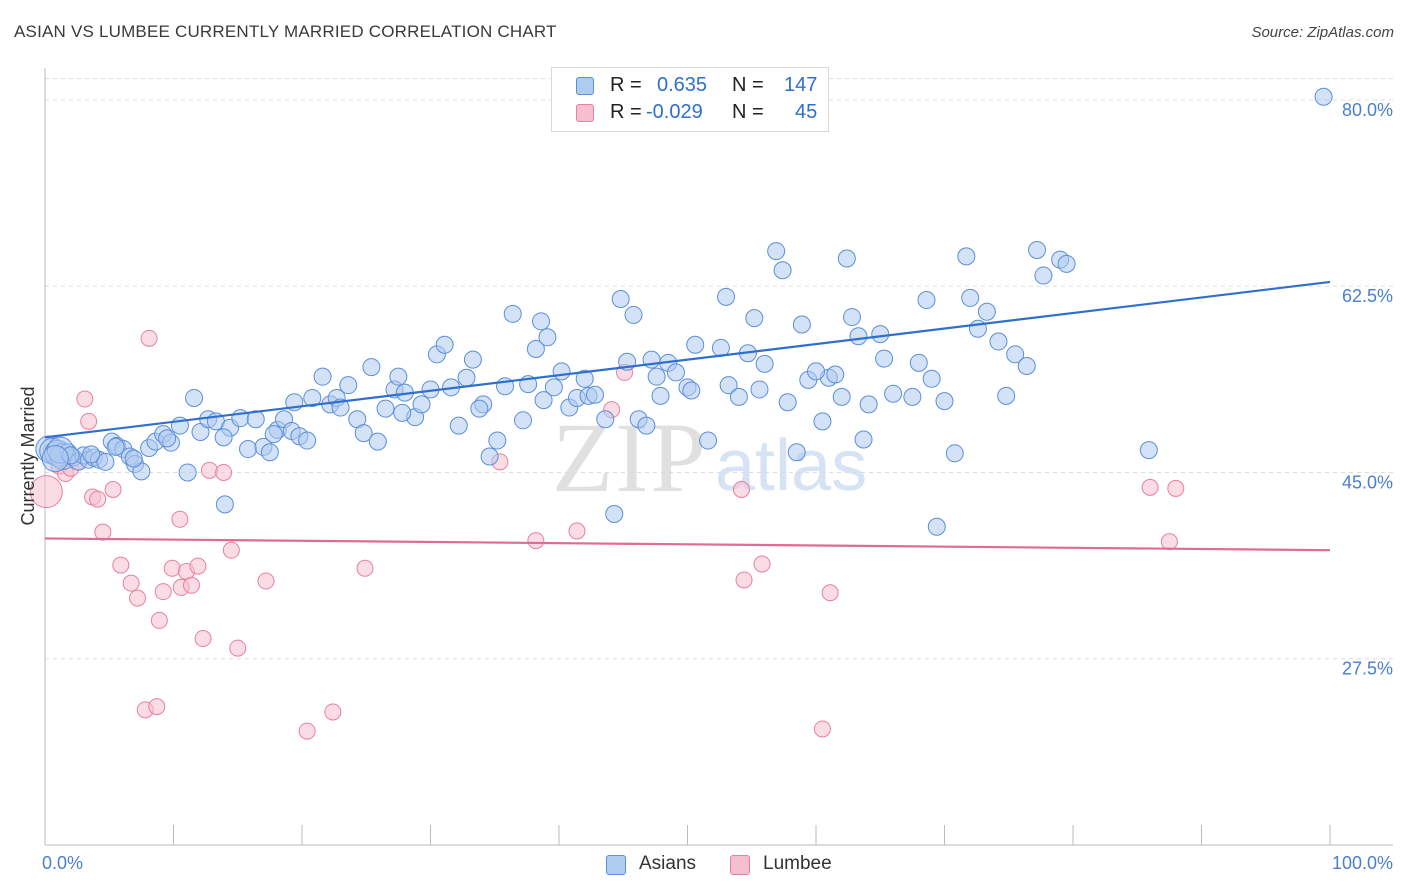  Describe the element at coordinates (616, 865) in the screenshot. I see `asian-legend-icon` at that location.